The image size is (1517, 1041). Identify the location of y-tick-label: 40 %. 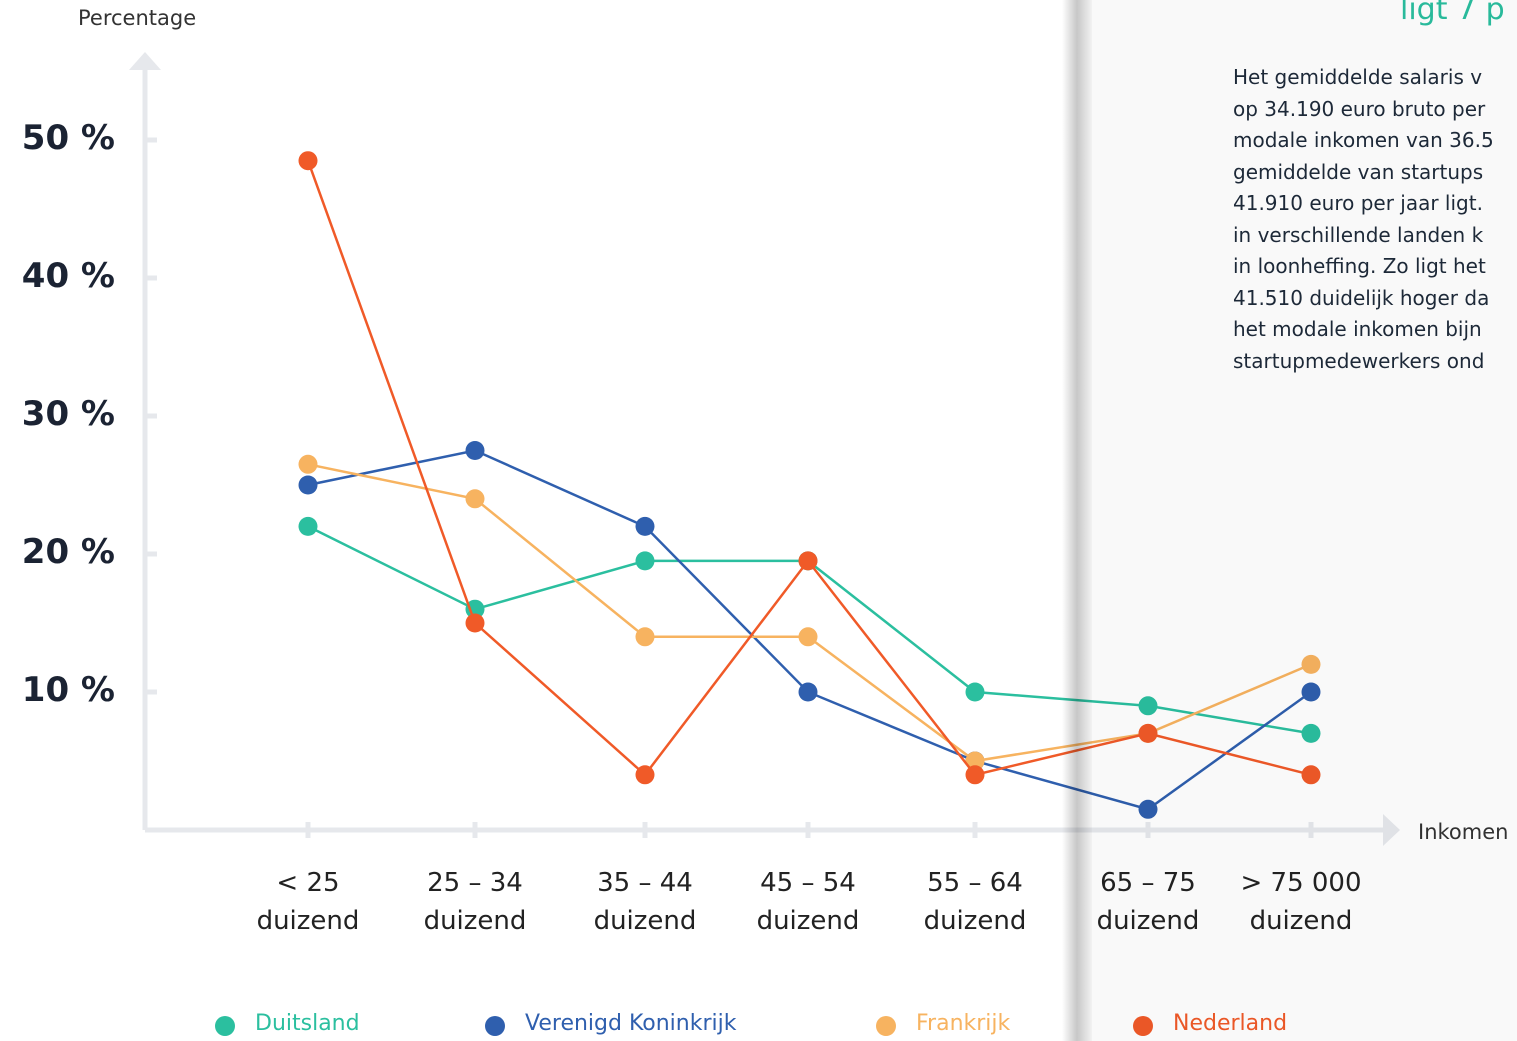
(68, 276).